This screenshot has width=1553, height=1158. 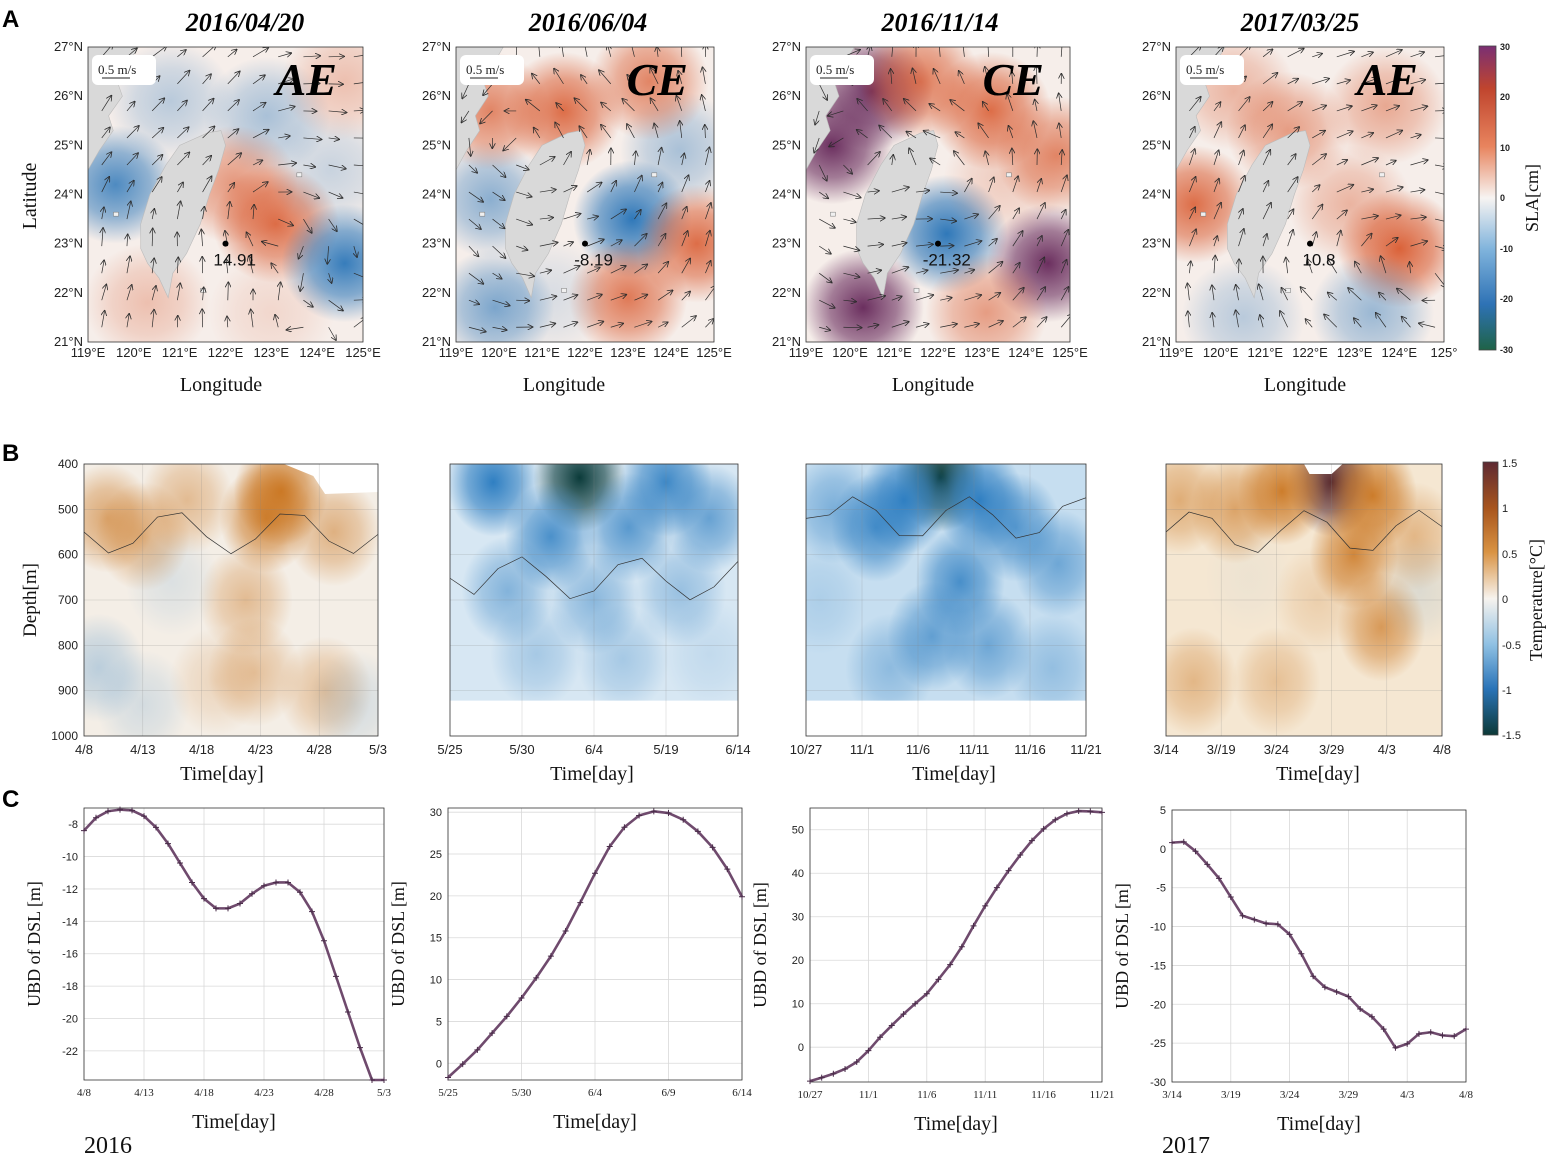 I want to click on sla-value: 10.8, so click(x=1318, y=259).